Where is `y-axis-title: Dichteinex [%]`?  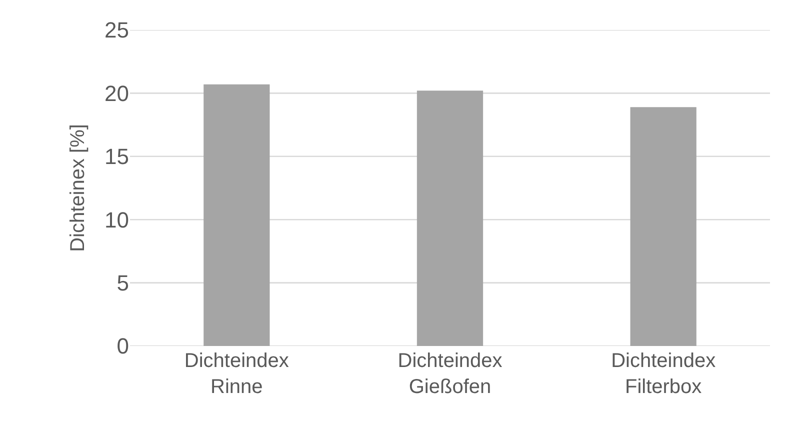 y-axis-title: Dichteinex [%] is located at coordinates (78, 188).